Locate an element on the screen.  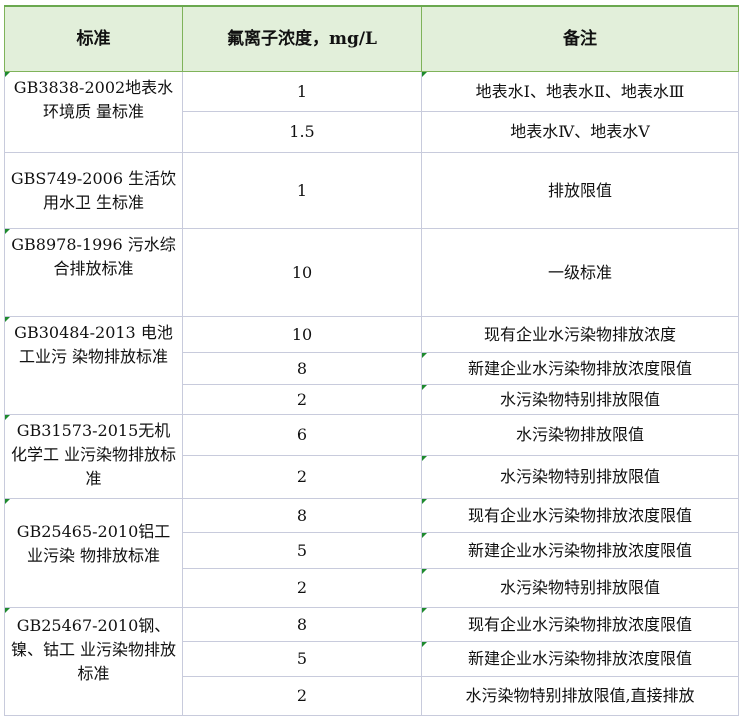
header-row: 标准 氟离子浓度，mg/L 备注 is located at coordinates (371, 38).